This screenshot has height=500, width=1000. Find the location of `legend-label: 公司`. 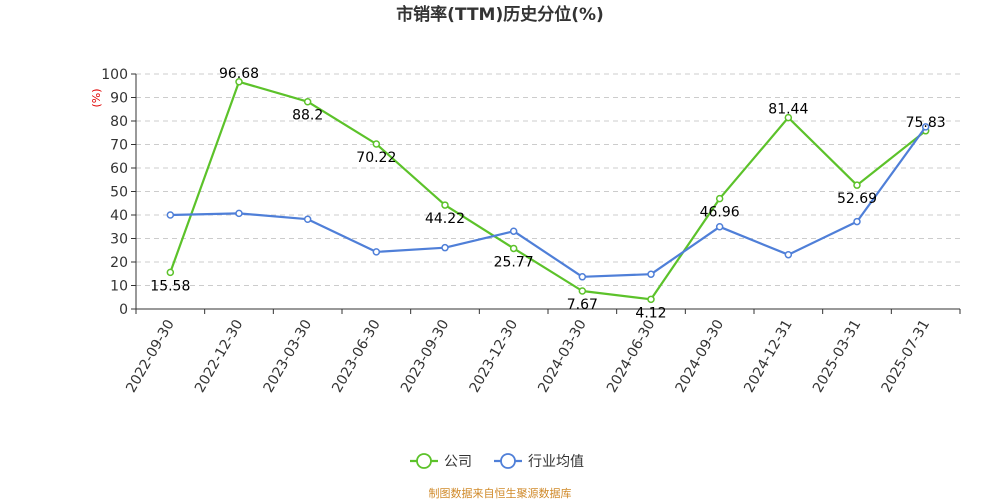

legend-label: 公司 is located at coordinates (458, 462).